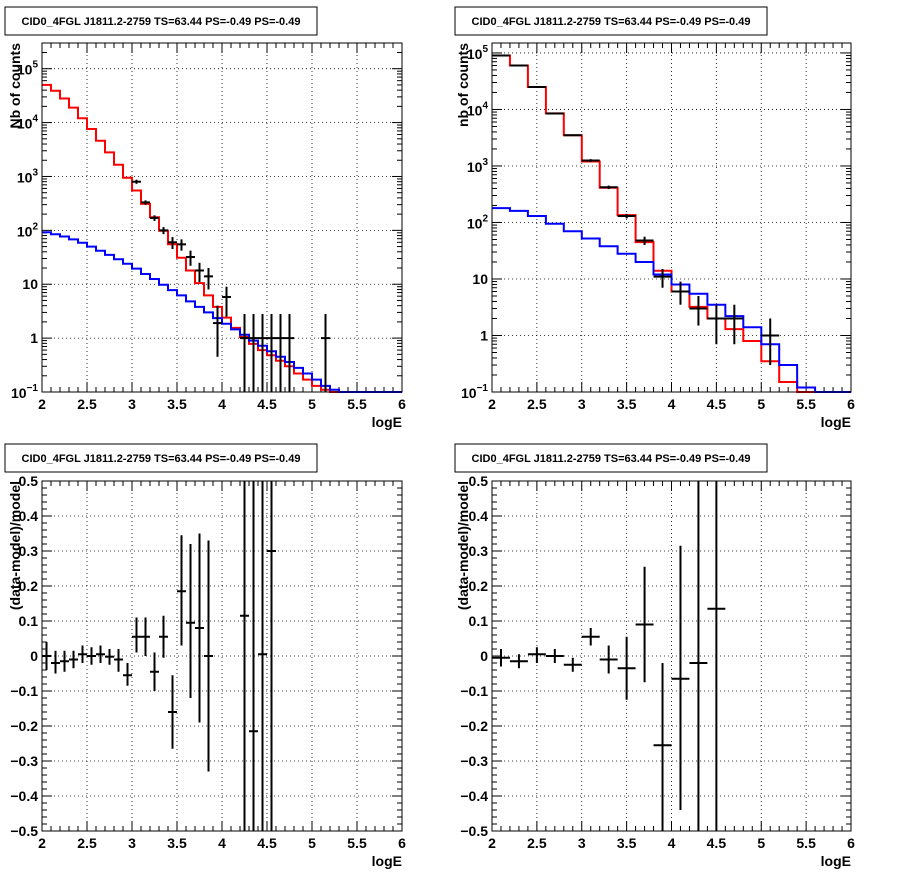  What do you see at coordinates (474, 726) in the screenshot?
I see `y-tick-label: −0.2` at bounding box center [474, 726].